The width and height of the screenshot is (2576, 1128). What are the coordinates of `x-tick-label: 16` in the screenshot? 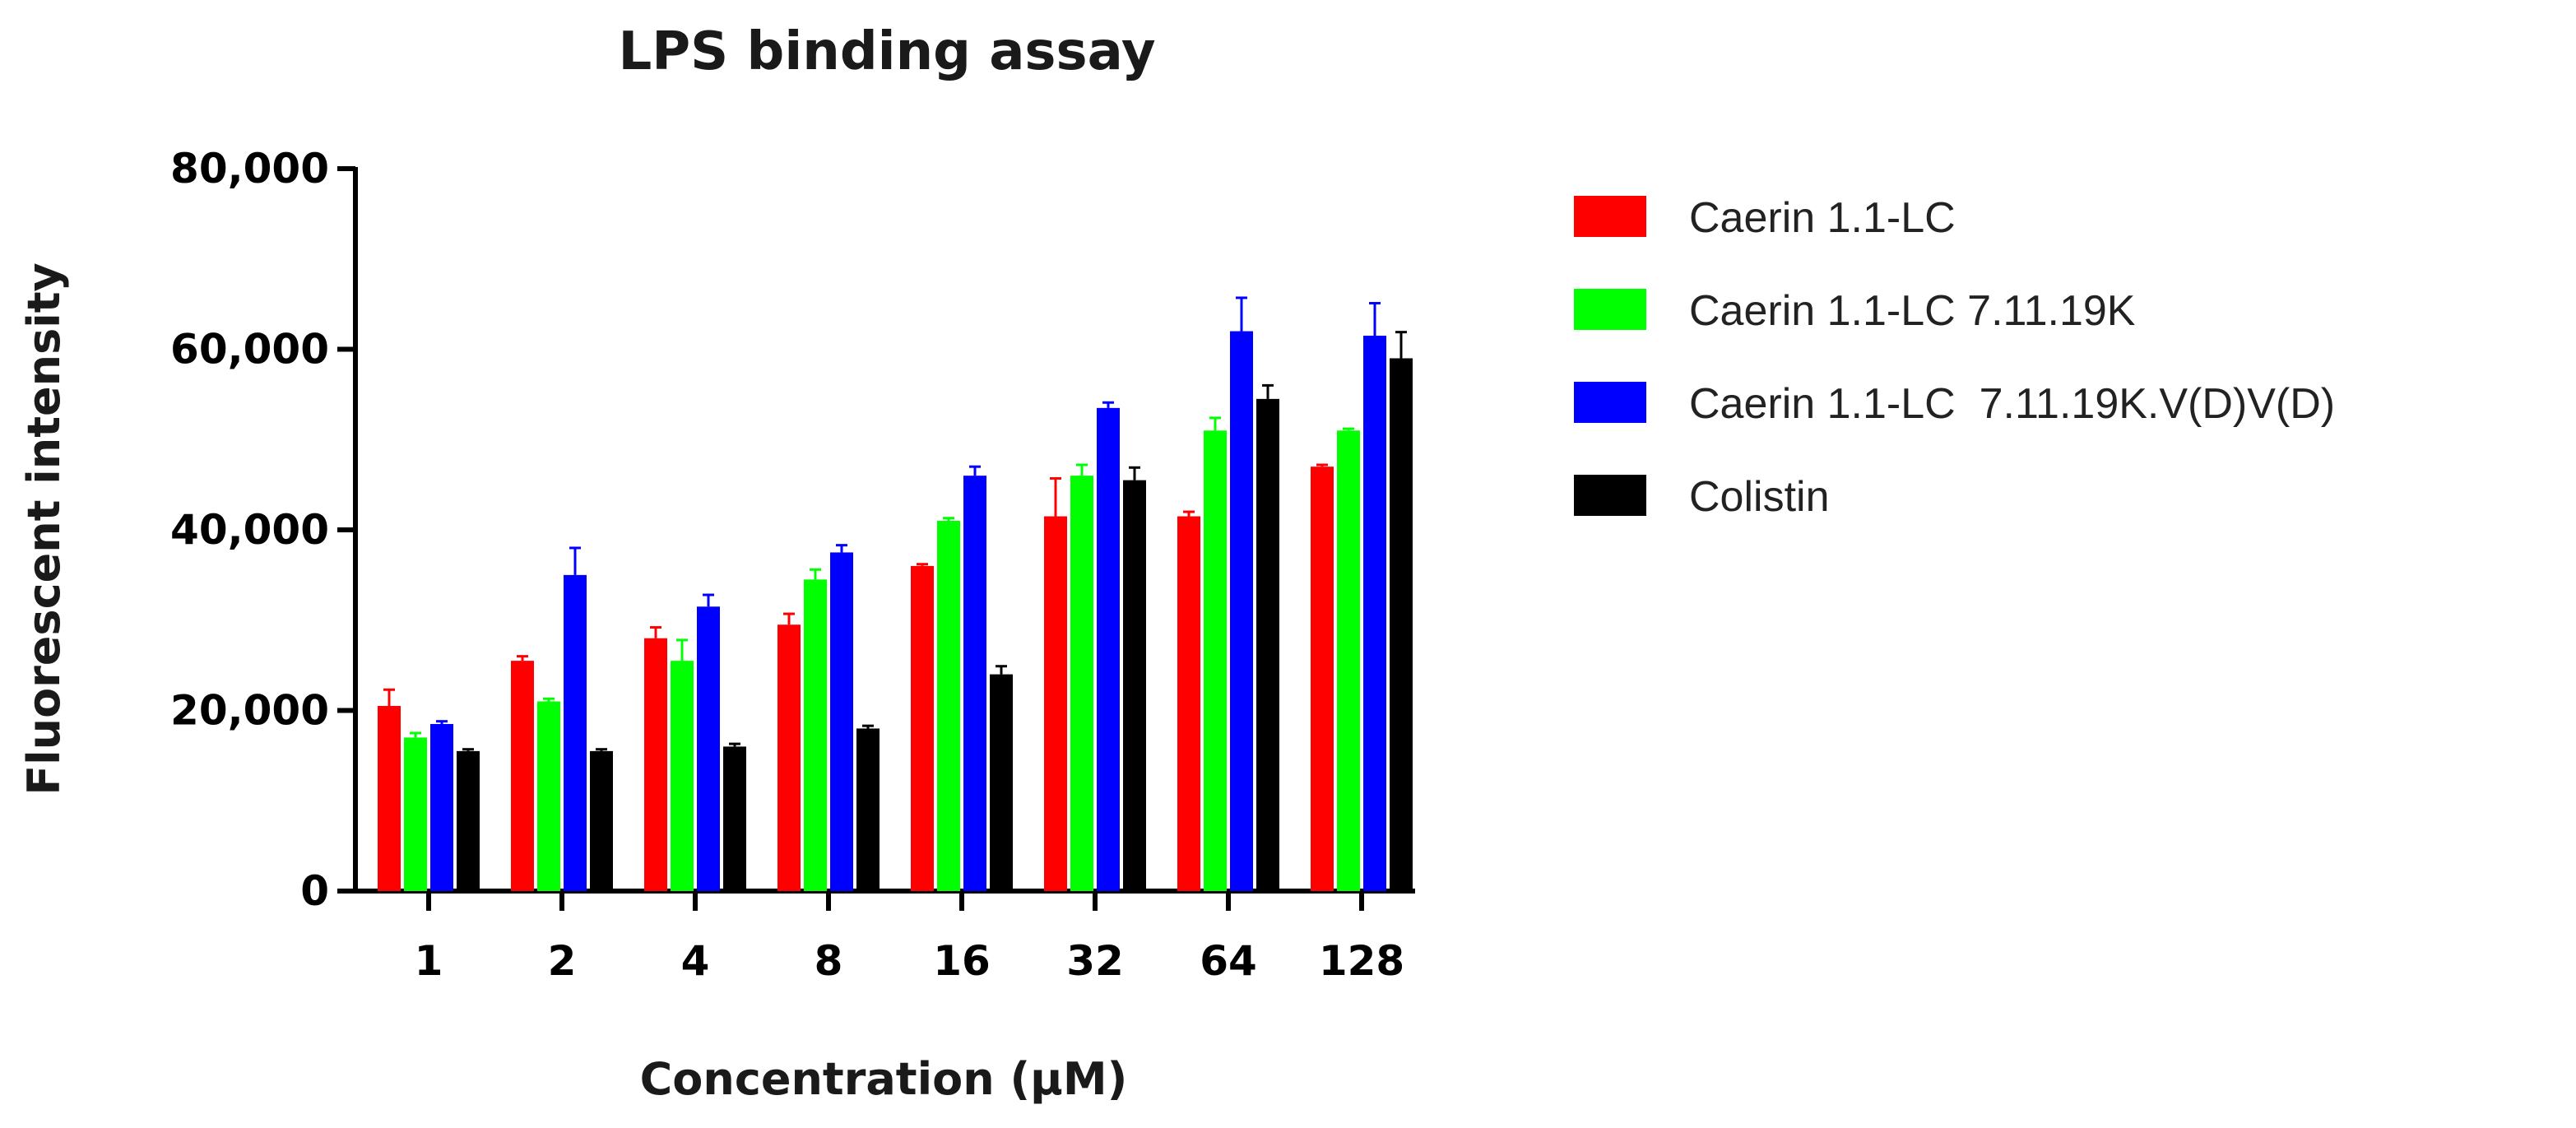 It's located at (962, 961).